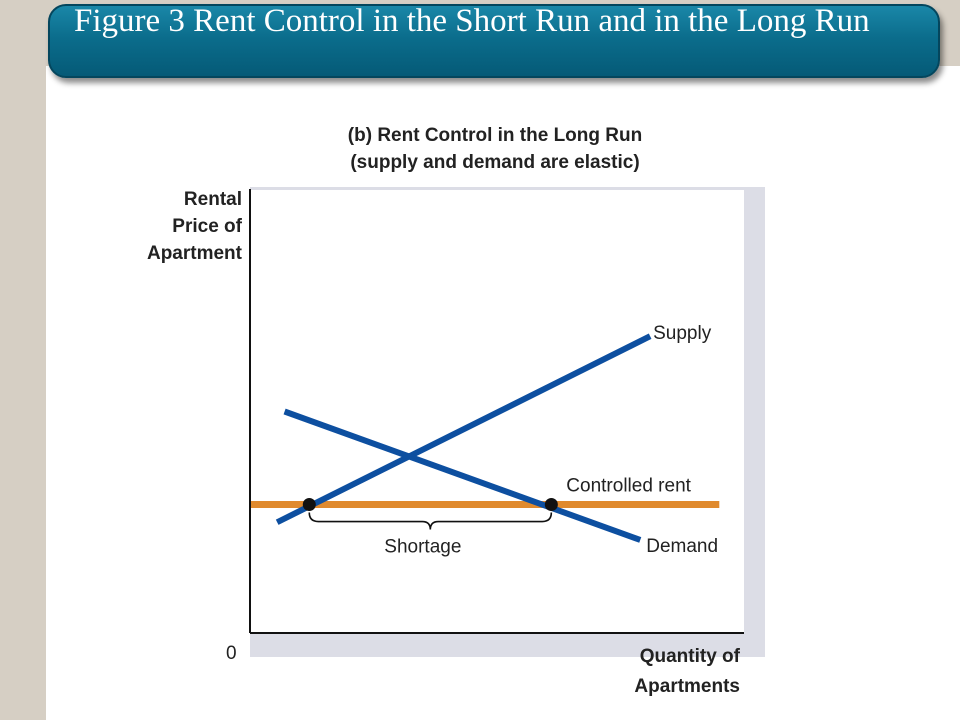 The height and width of the screenshot is (720, 960). I want to click on x-axis-label-line1: Quantity of, so click(689, 656).